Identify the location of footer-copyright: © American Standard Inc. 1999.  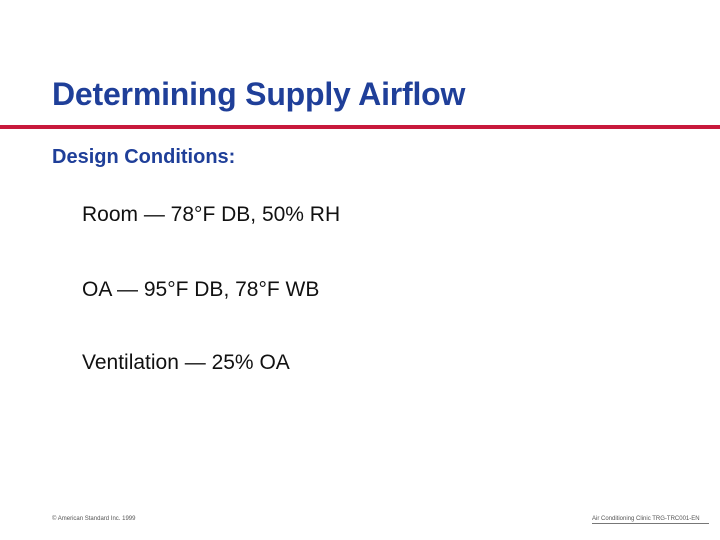
(94, 519).